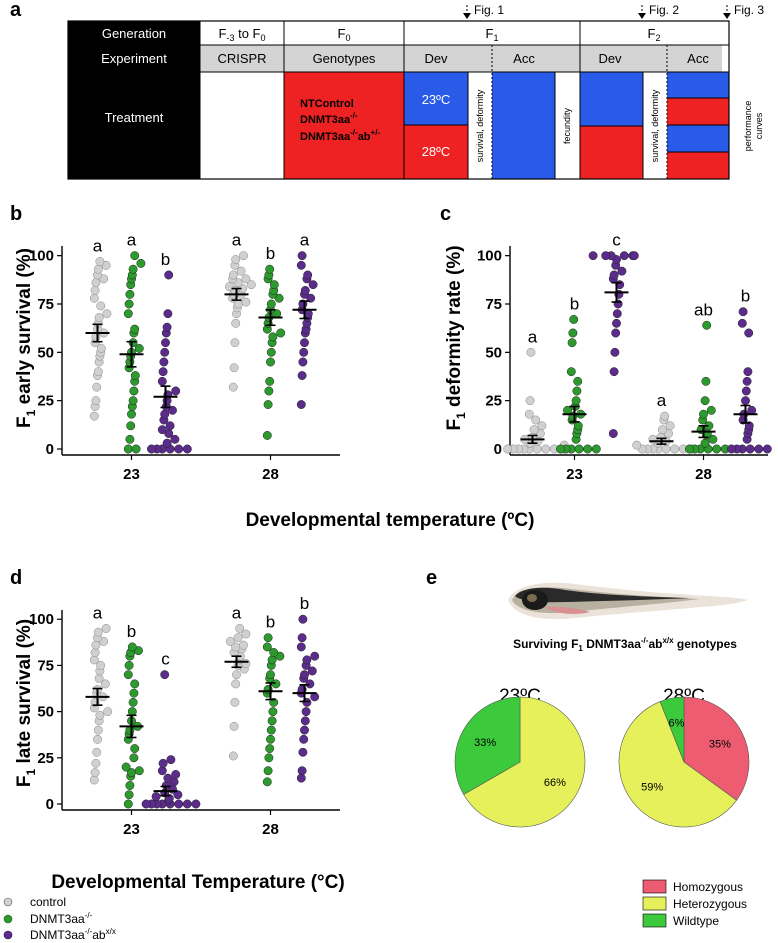 Image resolution: width=778 pixels, height=943 pixels. I want to click on gen-f1: F1, so click(492, 34).